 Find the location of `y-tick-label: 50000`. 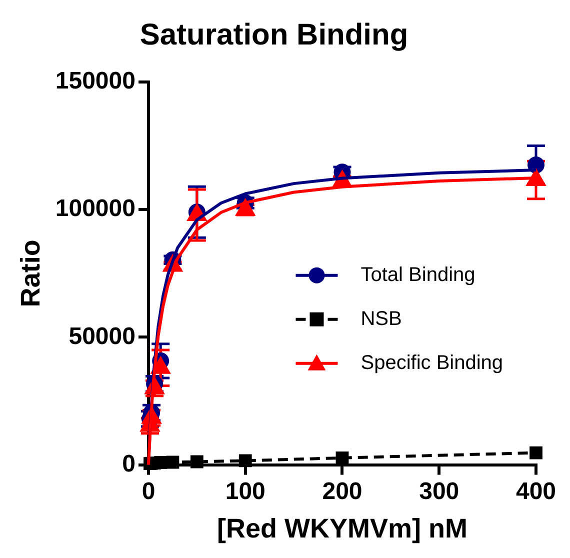

y-tick-label: 50000 is located at coordinates (102, 336).